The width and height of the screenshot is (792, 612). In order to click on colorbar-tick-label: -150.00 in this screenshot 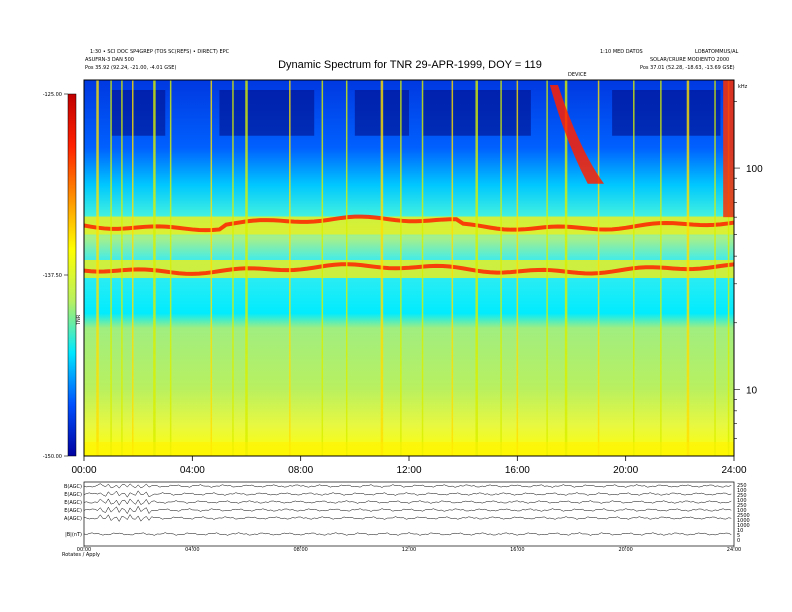, I will do `click(52, 457)`.